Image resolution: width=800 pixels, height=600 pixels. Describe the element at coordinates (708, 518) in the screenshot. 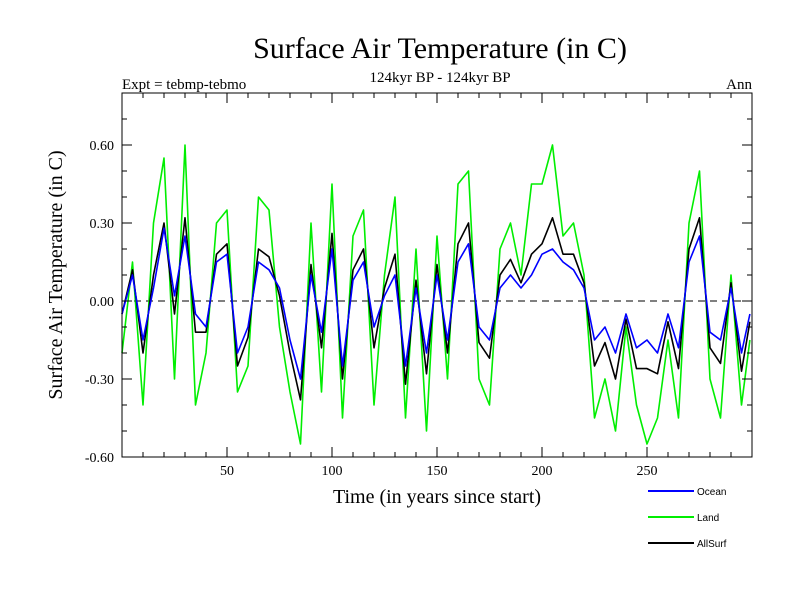

I see `legend-label-land: Land` at that location.